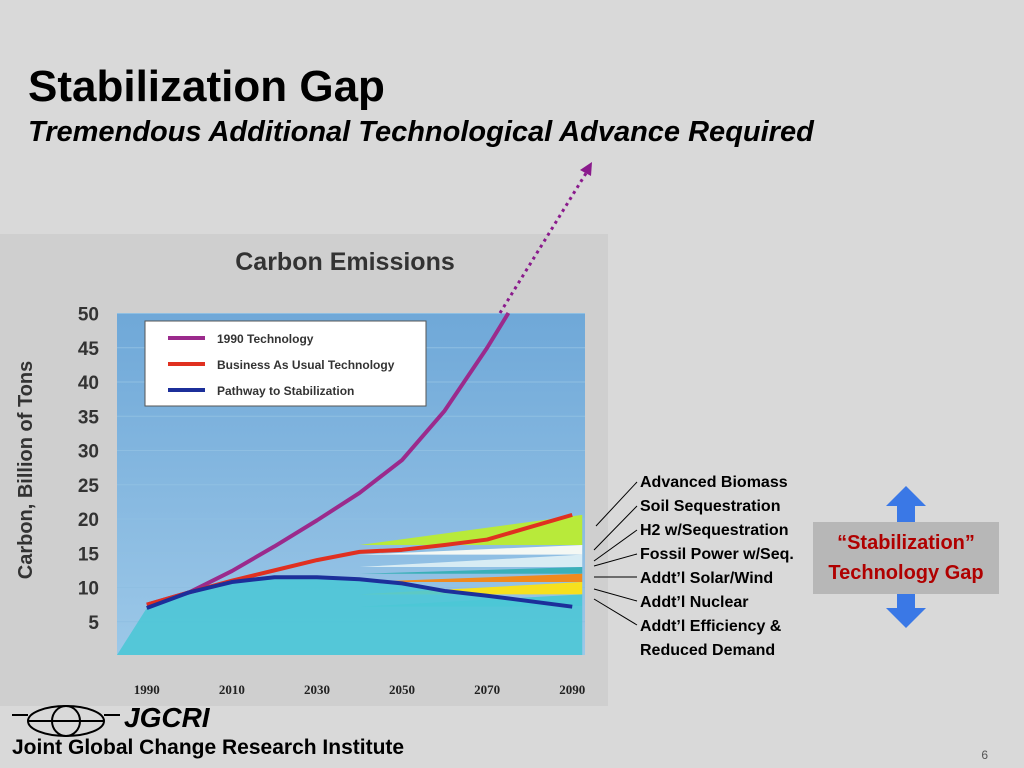 This screenshot has width=1024, height=768. What do you see at coordinates (487, 689) in the screenshot?
I see `x-tick-label: 2070` at bounding box center [487, 689].